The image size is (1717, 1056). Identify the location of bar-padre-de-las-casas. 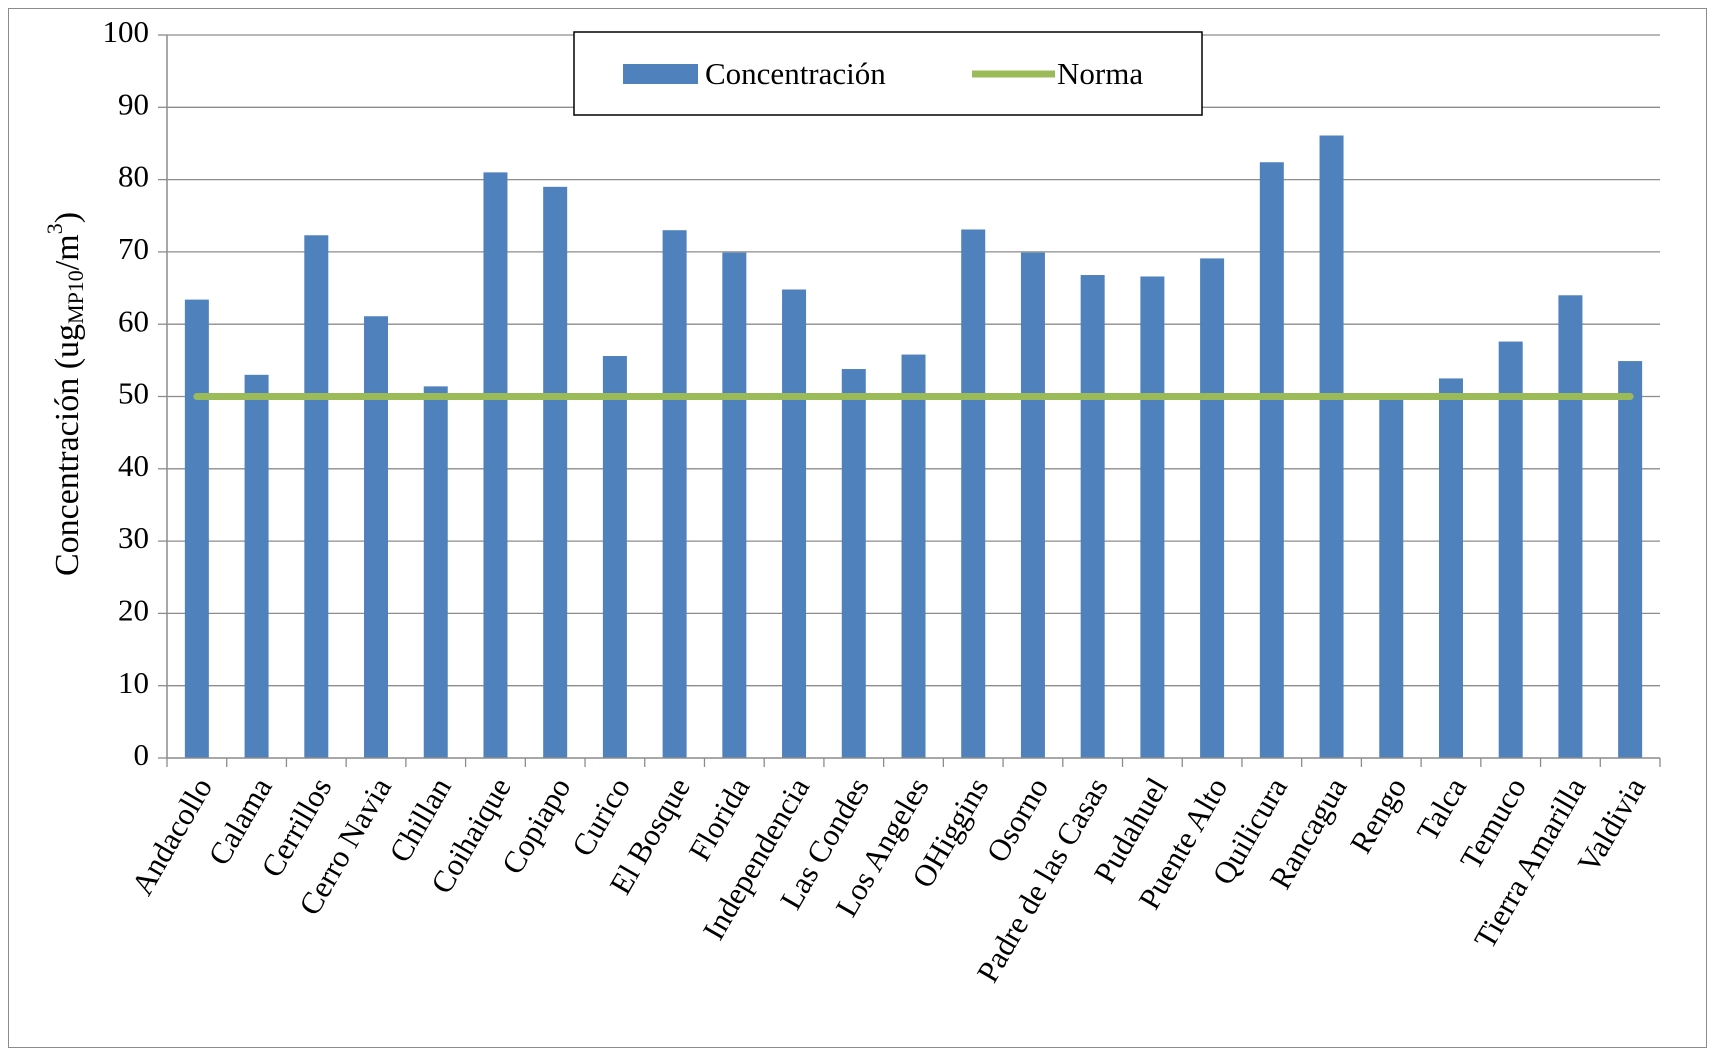
(1092, 516).